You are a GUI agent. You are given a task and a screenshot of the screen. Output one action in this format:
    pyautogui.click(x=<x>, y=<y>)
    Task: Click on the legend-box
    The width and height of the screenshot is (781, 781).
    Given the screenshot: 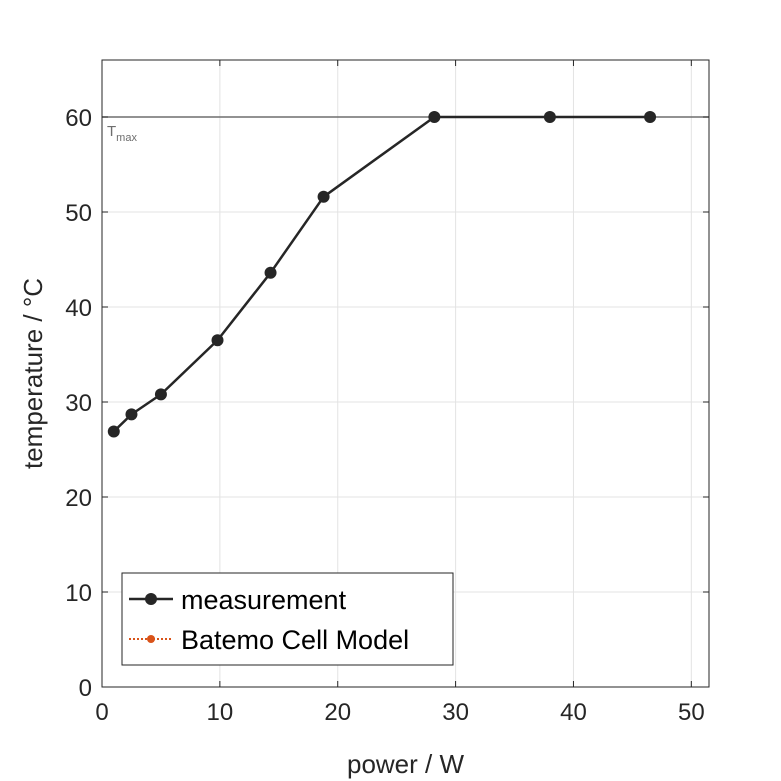 What is the action you would take?
    pyautogui.click(x=287, y=619)
    